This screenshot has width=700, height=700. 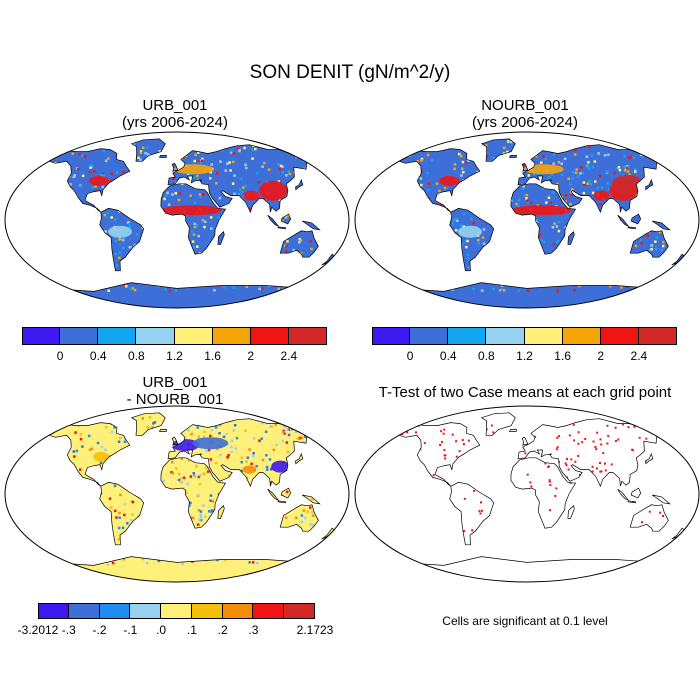 I want to click on colorbar-tick-label: .2, so click(x=222, y=630).